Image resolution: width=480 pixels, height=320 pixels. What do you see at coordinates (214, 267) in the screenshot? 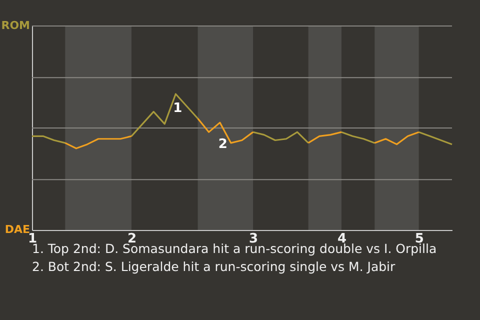
I see `text: 2. Bot 2nd: S. Ligeralde hit a run-scoring single vs M. Jabir` at bounding box center [214, 267].